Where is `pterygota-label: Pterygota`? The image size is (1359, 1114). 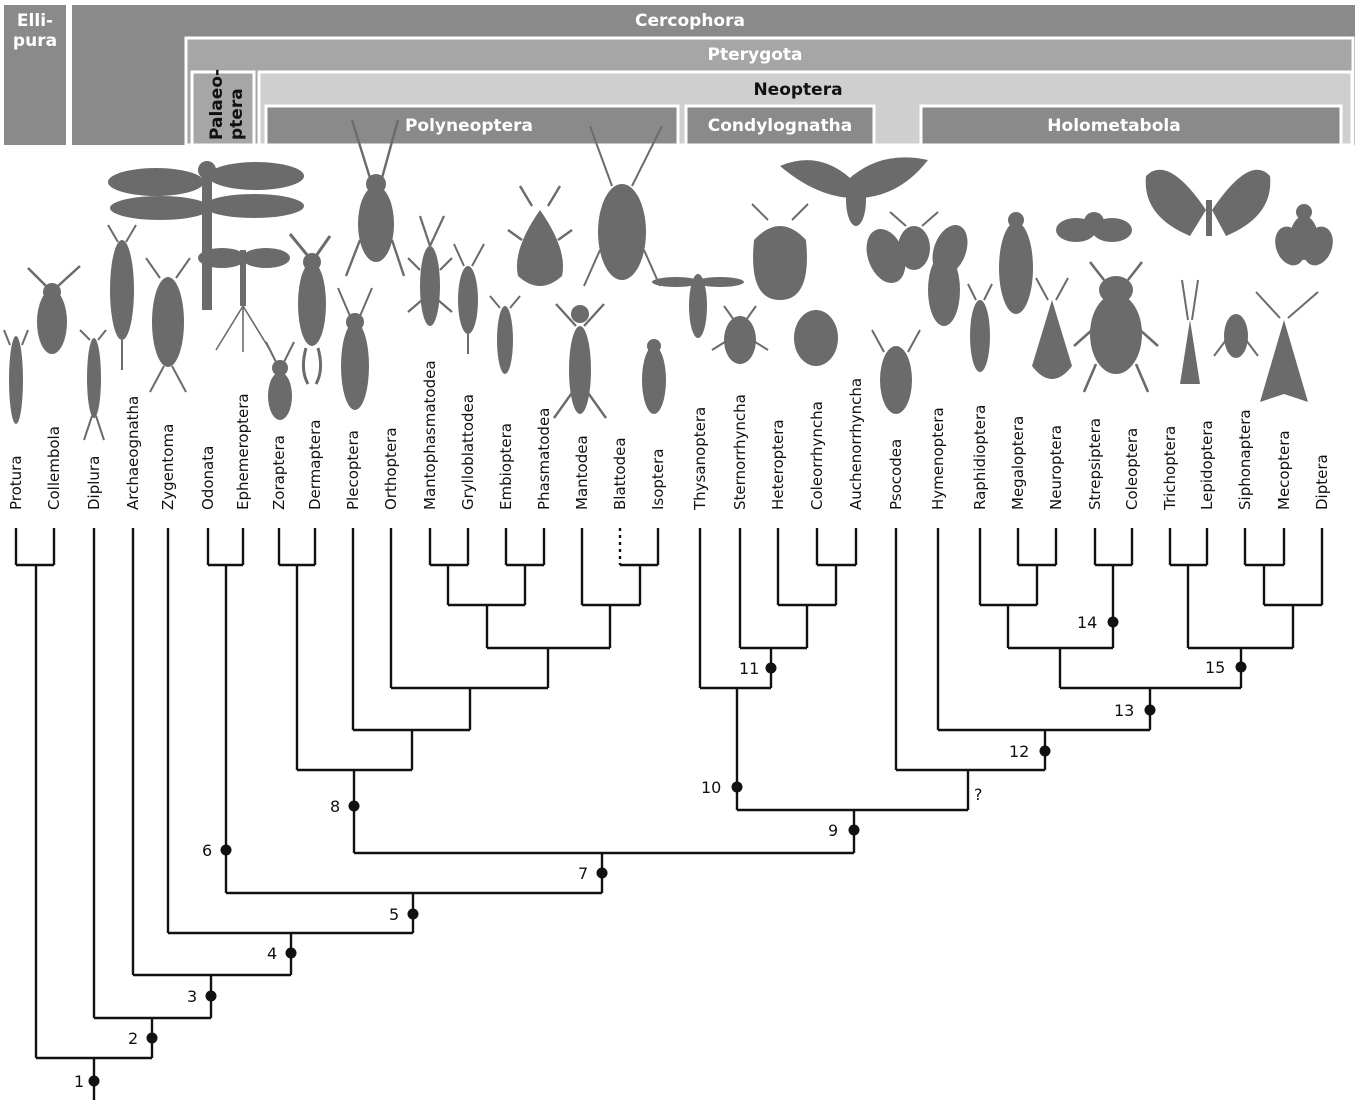
pterygota-label: Pterygota is located at coordinates (754, 55).